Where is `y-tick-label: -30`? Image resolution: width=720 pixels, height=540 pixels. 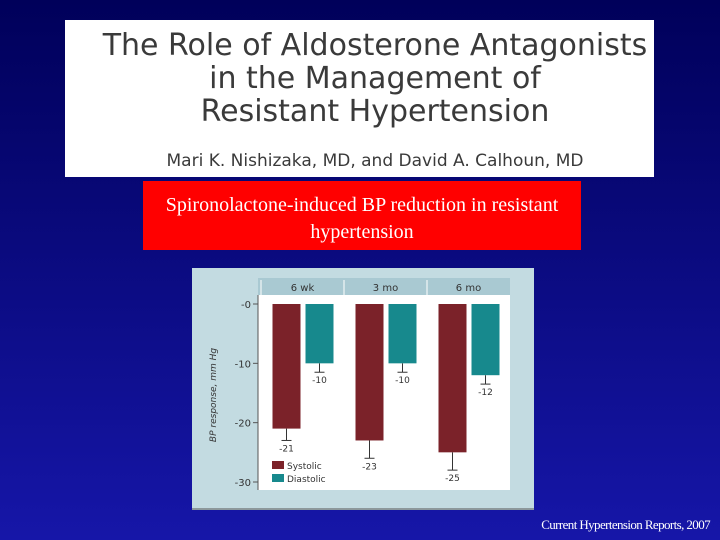
y-tick-label: -30 is located at coordinates (243, 483).